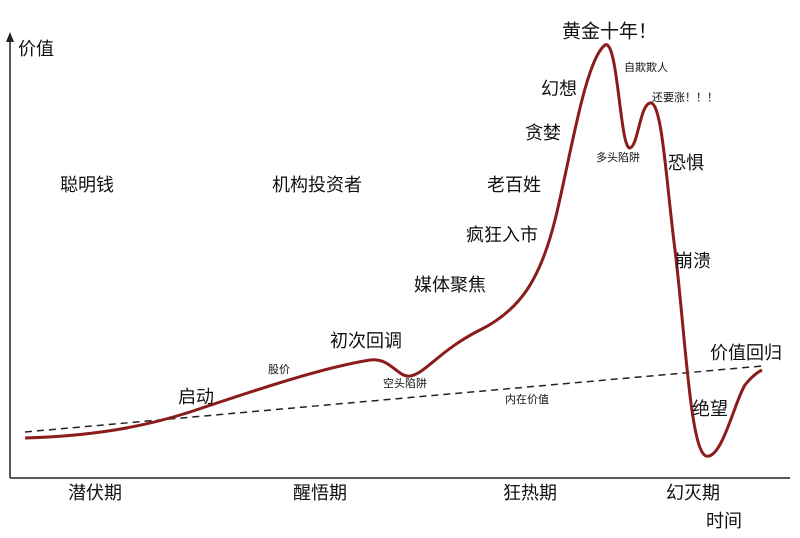 The width and height of the screenshot is (800, 538). What do you see at coordinates (514, 185) in the screenshot?
I see `participant-label: 老百姓` at bounding box center [514, 185].